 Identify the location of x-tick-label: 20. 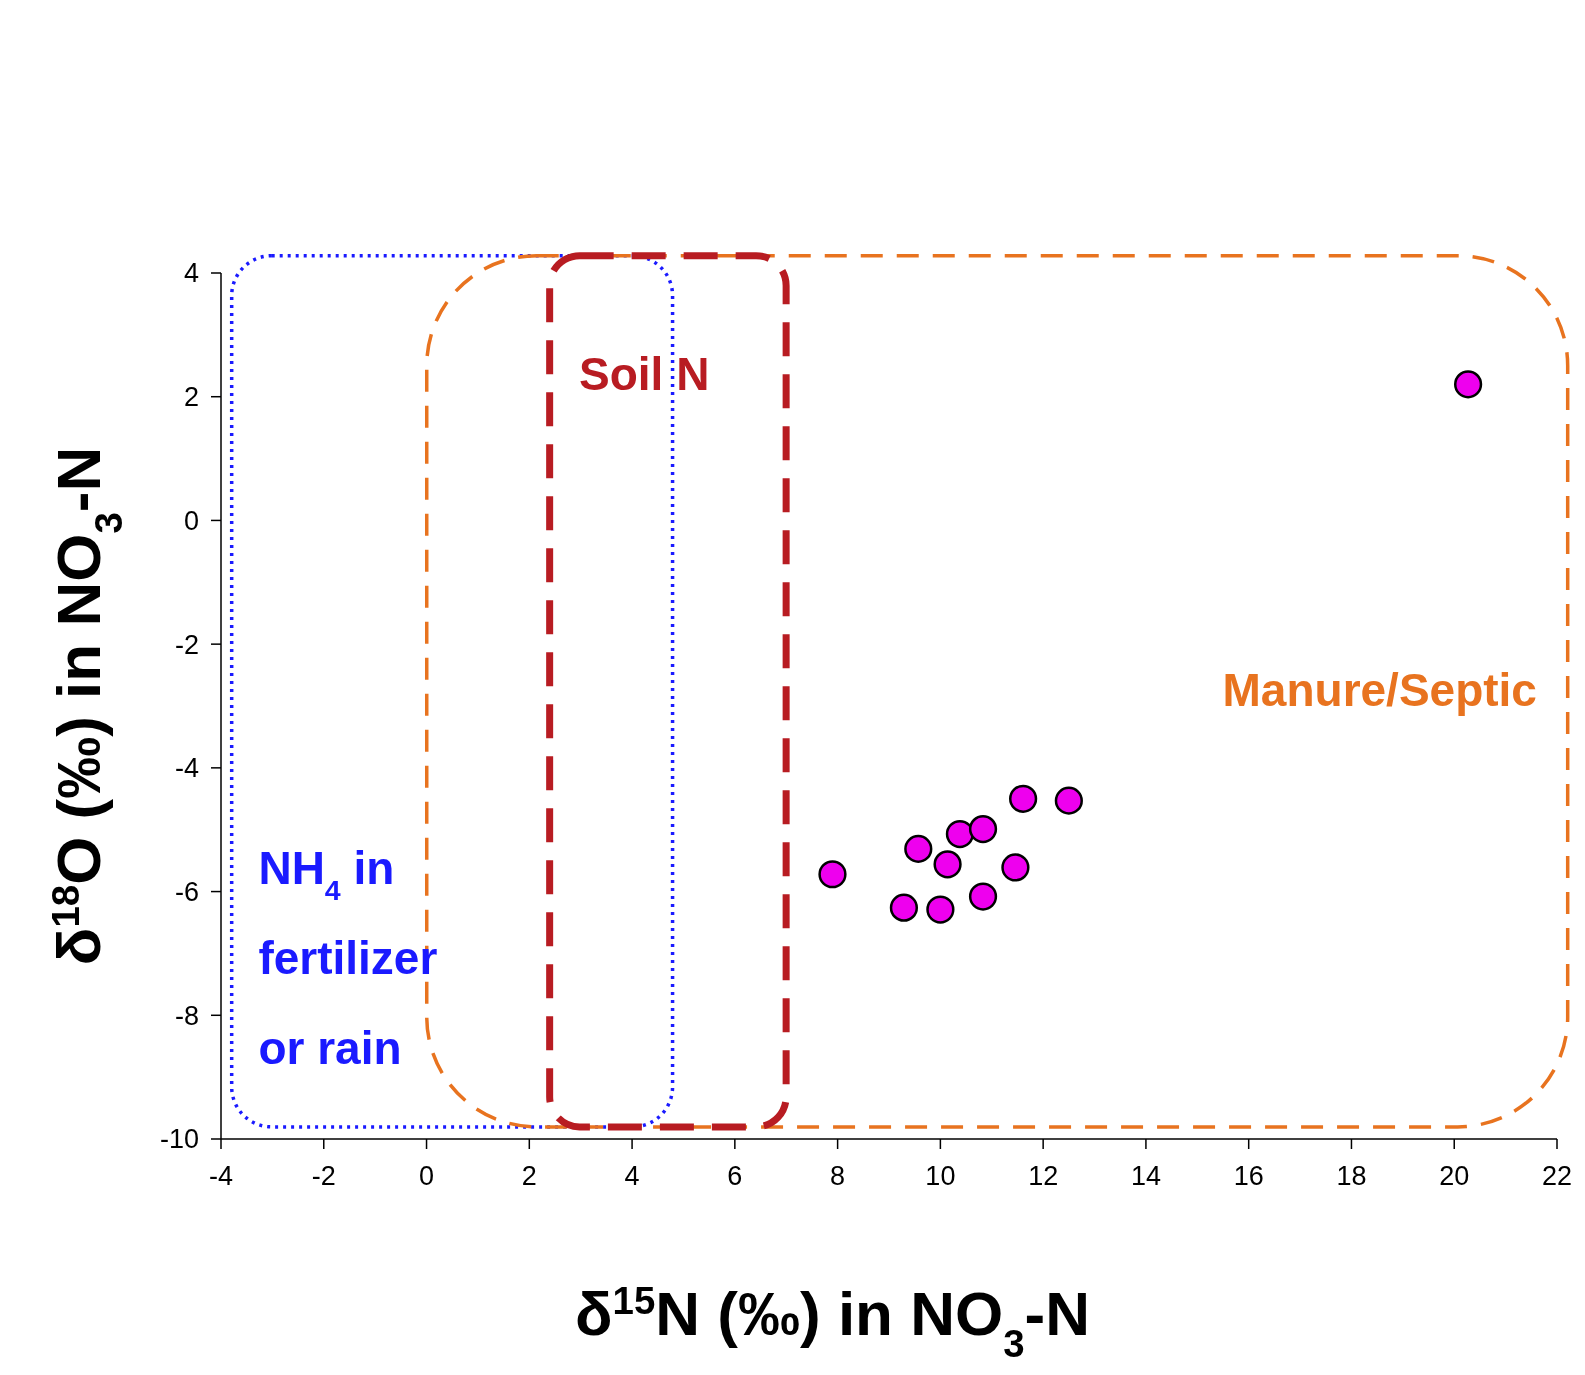
(1454, 1176).